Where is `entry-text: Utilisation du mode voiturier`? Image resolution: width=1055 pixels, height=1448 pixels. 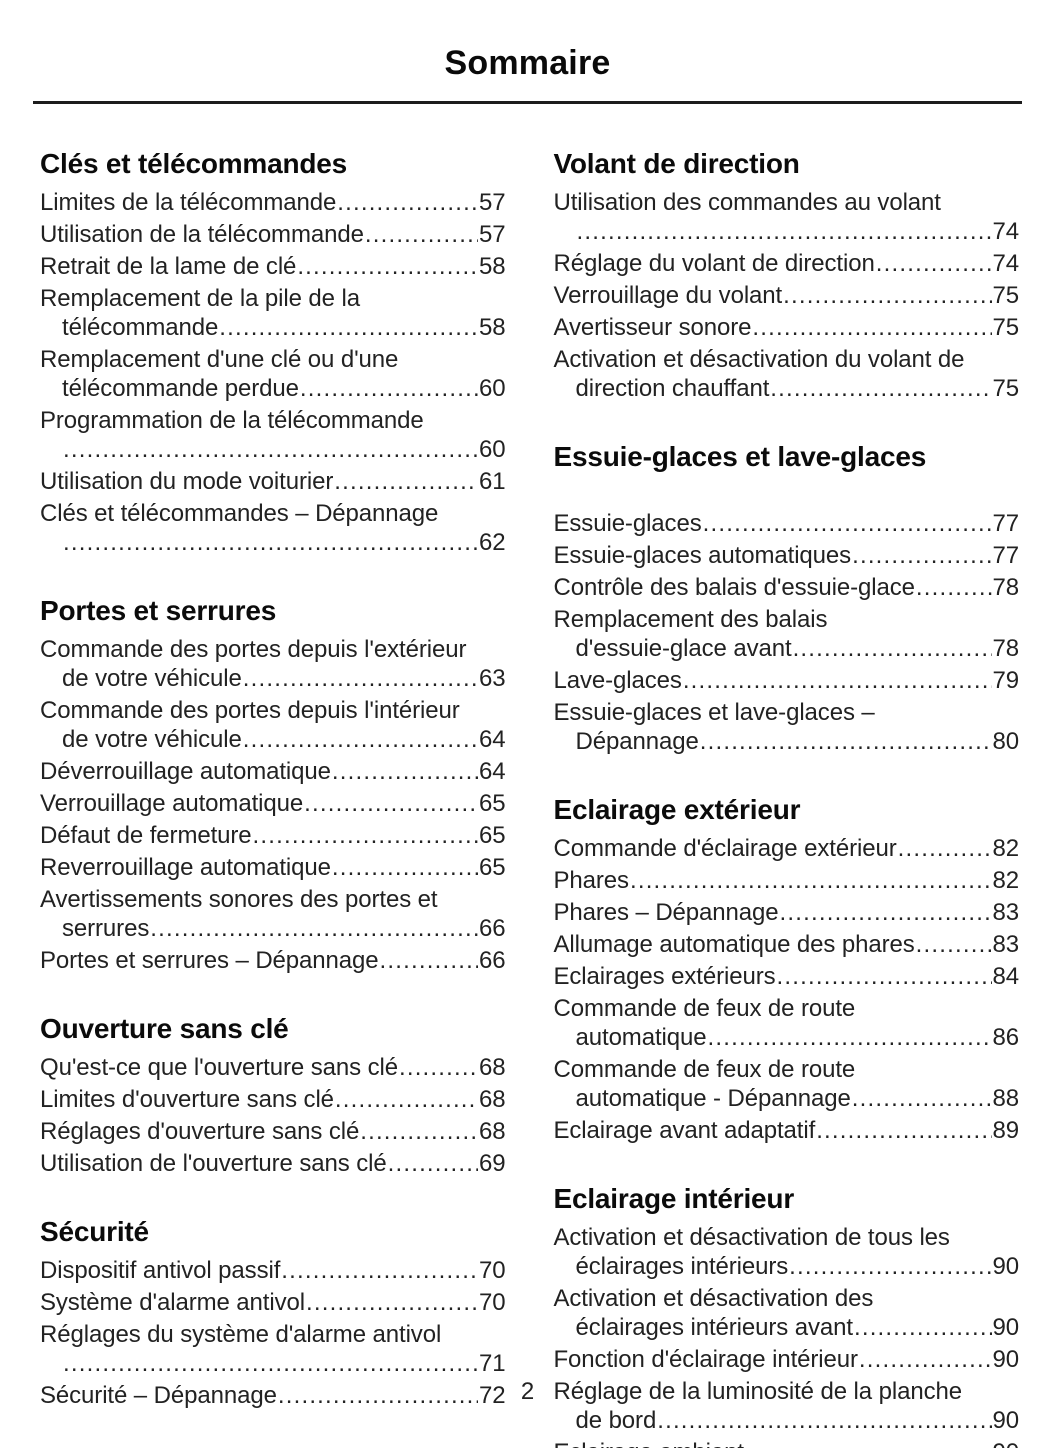 entry-text: Utilisation du mode voiturier is located at coordinates (187, 481).